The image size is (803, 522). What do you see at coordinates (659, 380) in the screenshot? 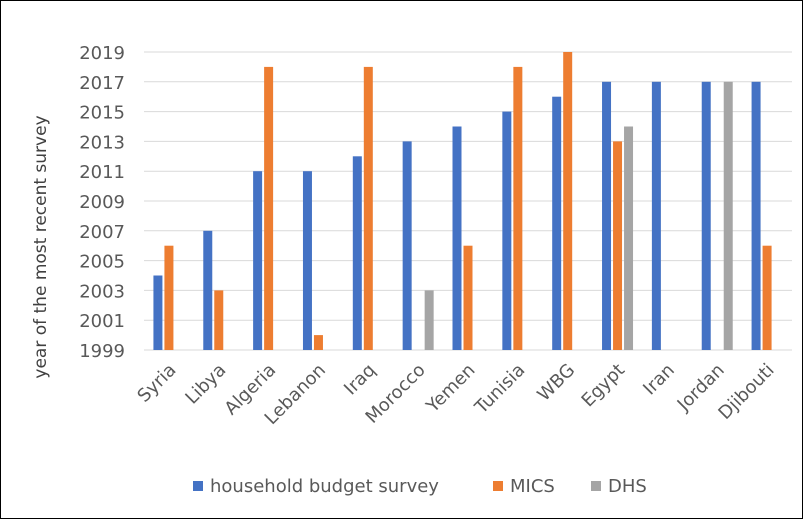
I see `x-tick-label: Iran` at bounding box center [659, 380].